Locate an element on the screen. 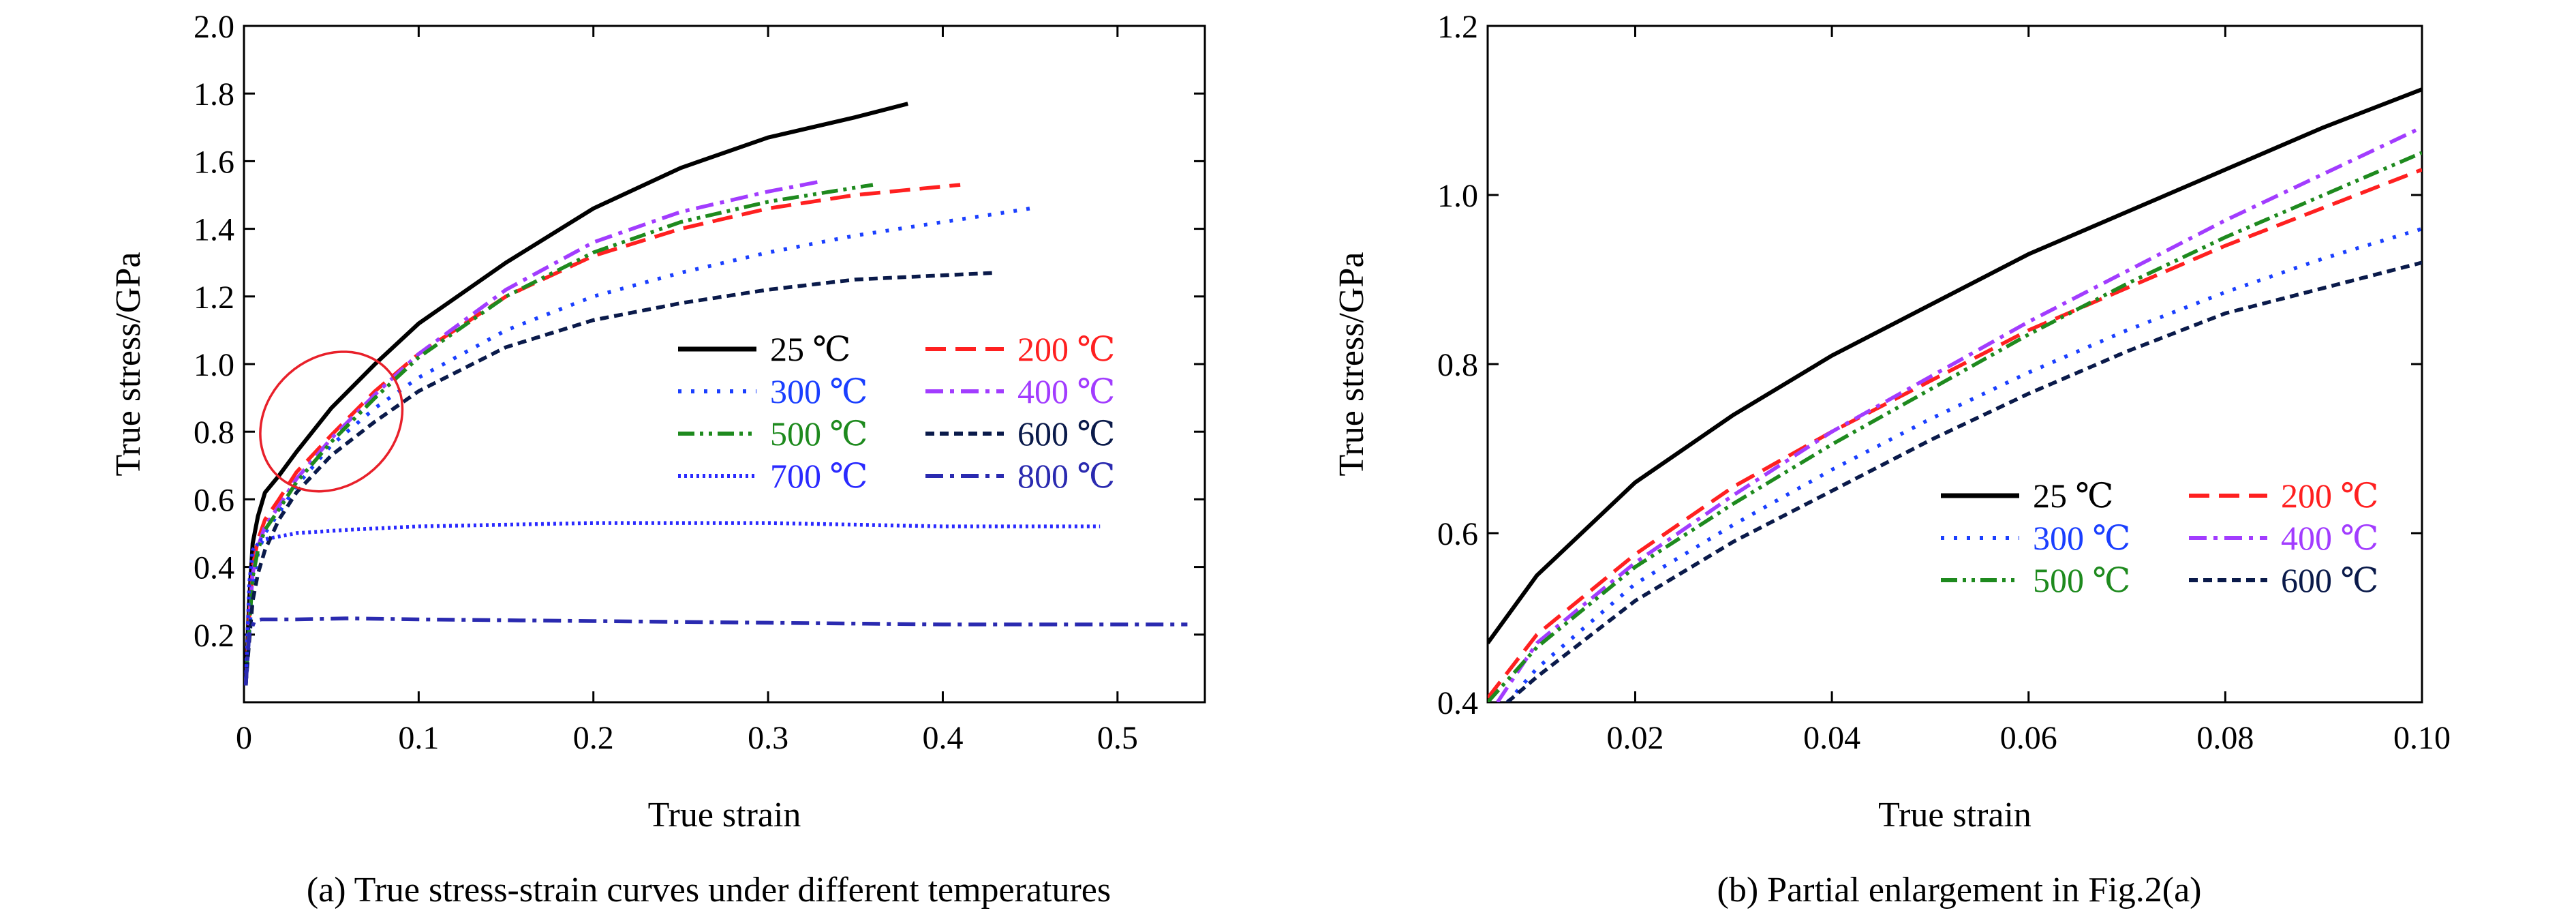 The height and width of the screenshot is (917, 2576). x-tick-label: 0.10 is located at coordinates (2422, 738).